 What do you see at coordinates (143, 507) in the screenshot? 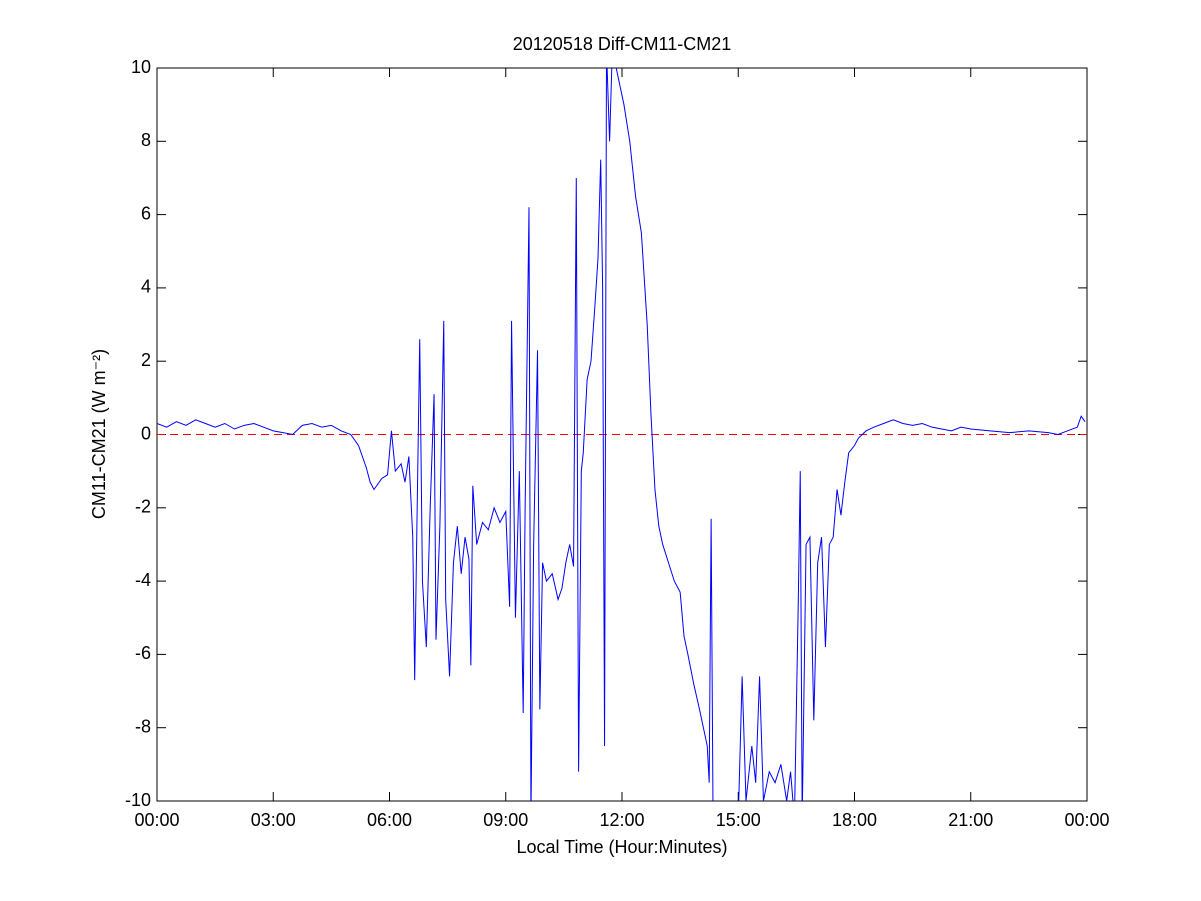
I see `y-tick-label: -2` at bounding box center [143, 507].